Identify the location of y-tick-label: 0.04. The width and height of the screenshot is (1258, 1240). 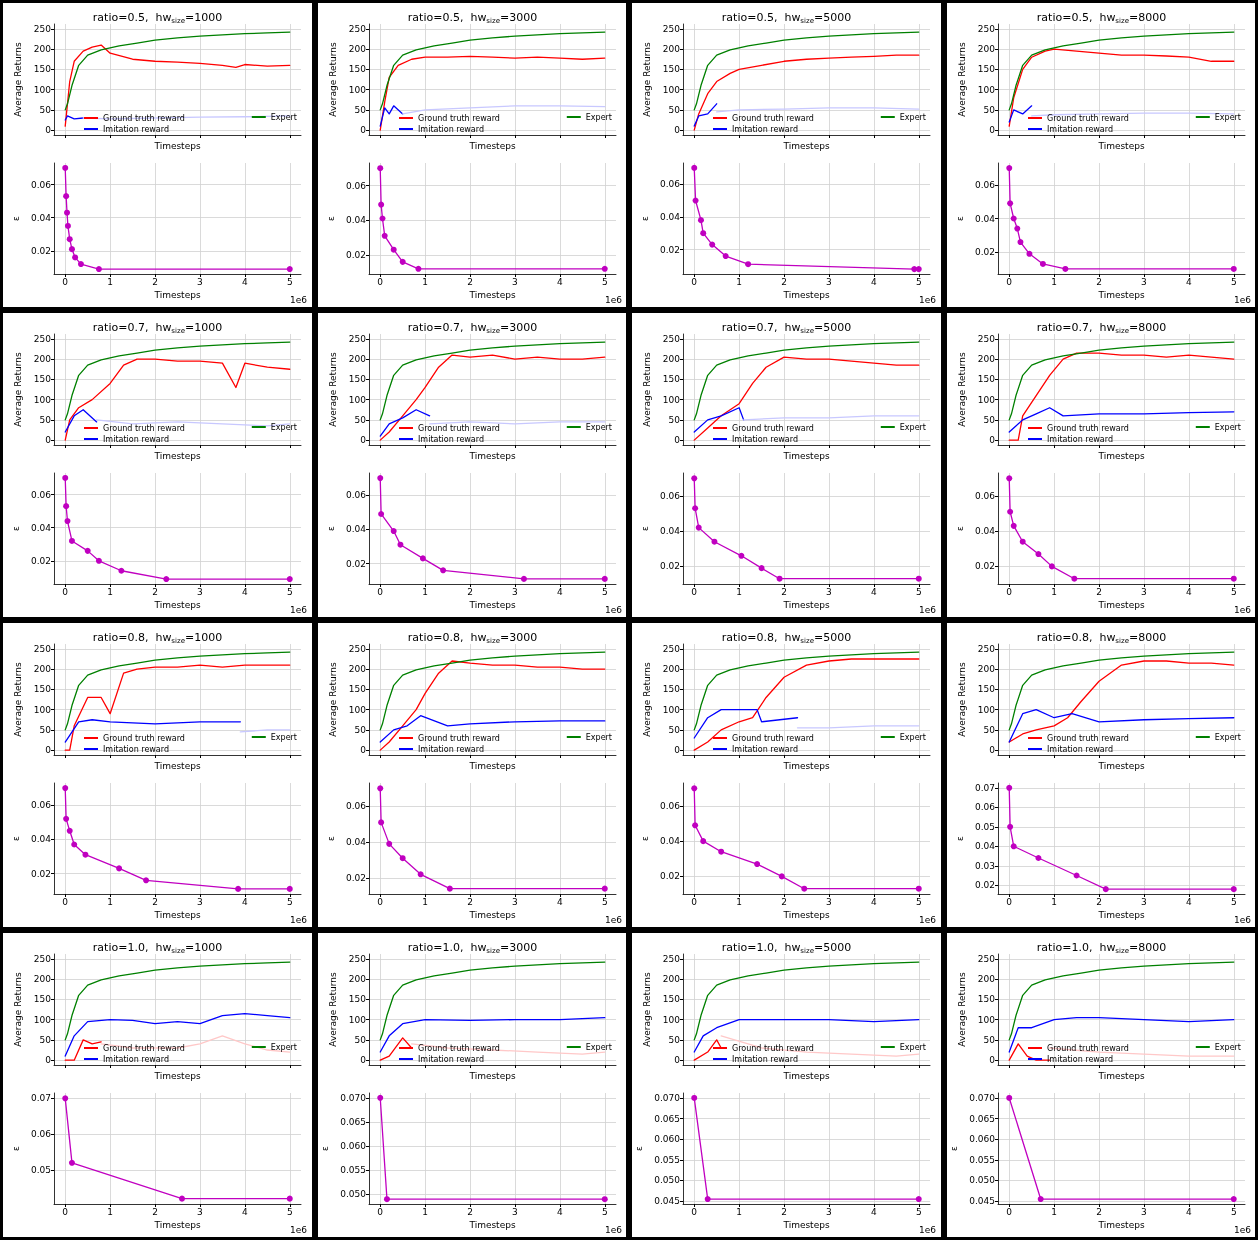
(41, 217).